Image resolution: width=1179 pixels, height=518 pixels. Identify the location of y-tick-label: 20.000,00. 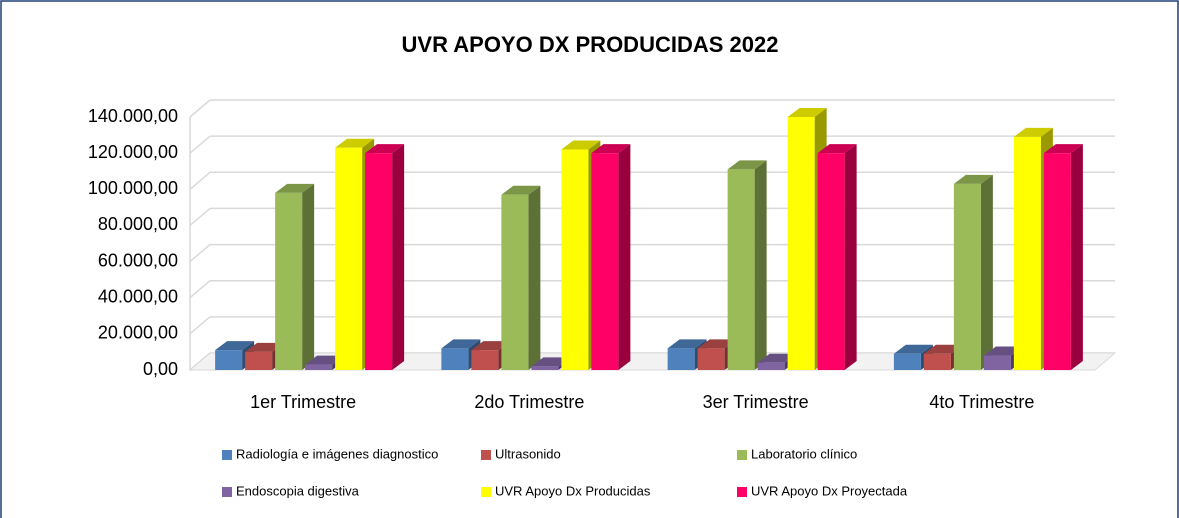
(138, 333).